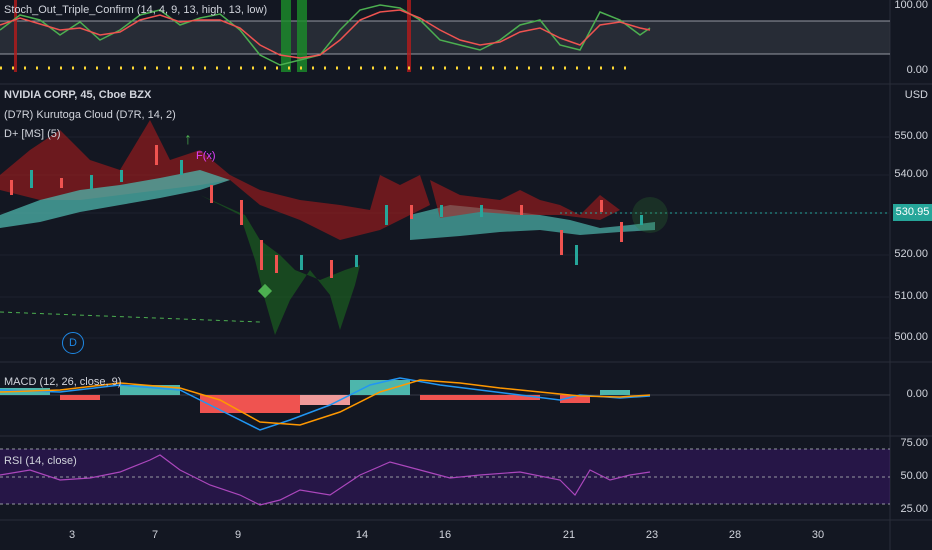  I want to click on cloud-up-band, so click(115, 199).